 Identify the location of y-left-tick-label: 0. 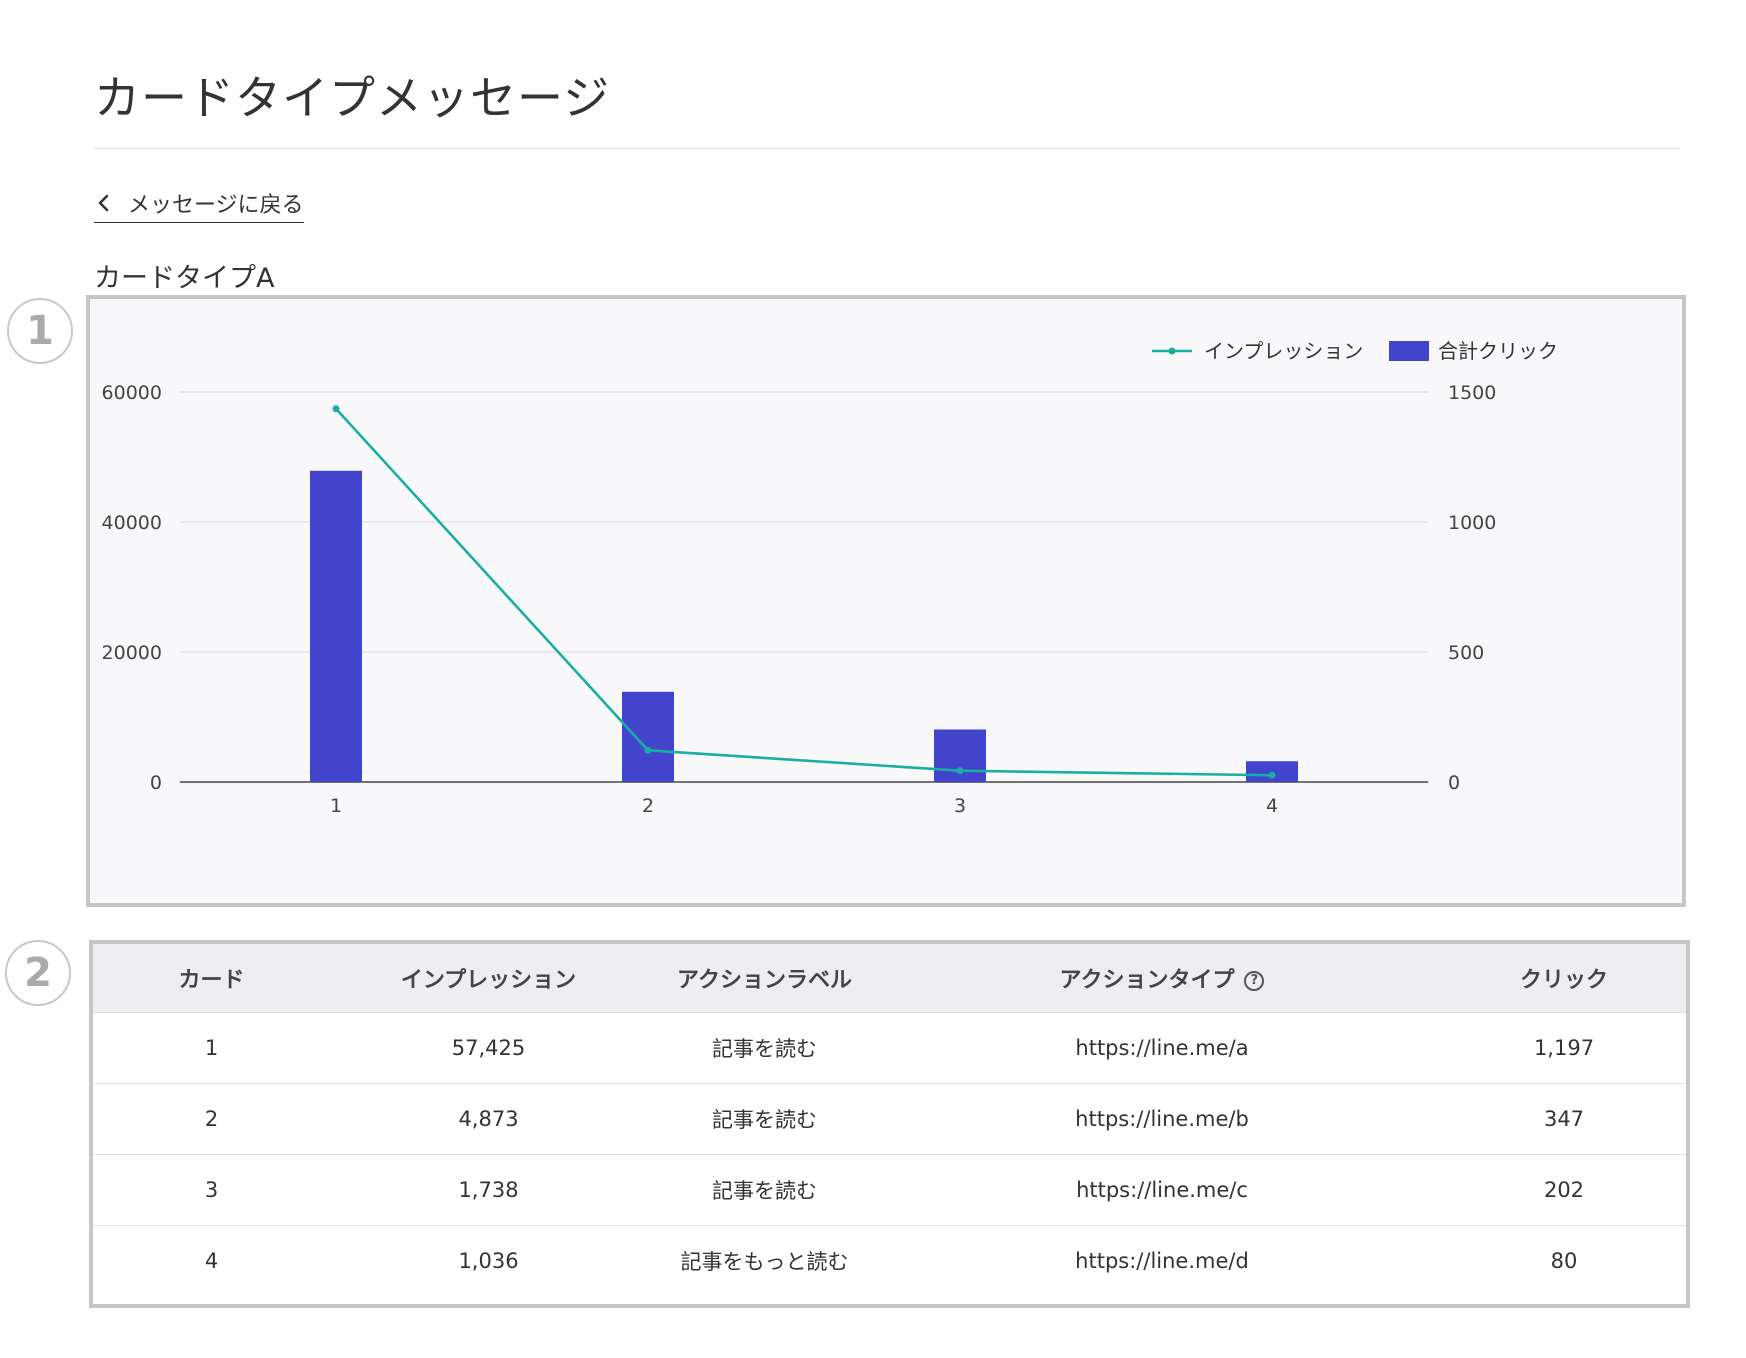
(156, 783).